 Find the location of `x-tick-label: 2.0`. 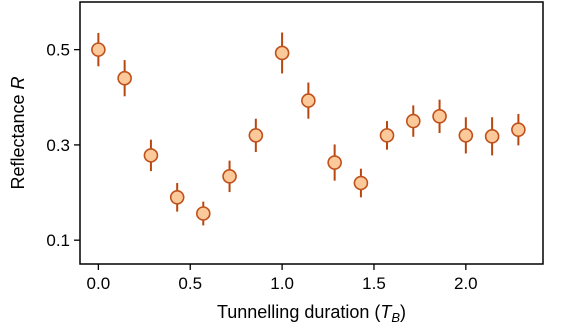

x-tick-label: 2.0 is located at coordinates (466, 283).